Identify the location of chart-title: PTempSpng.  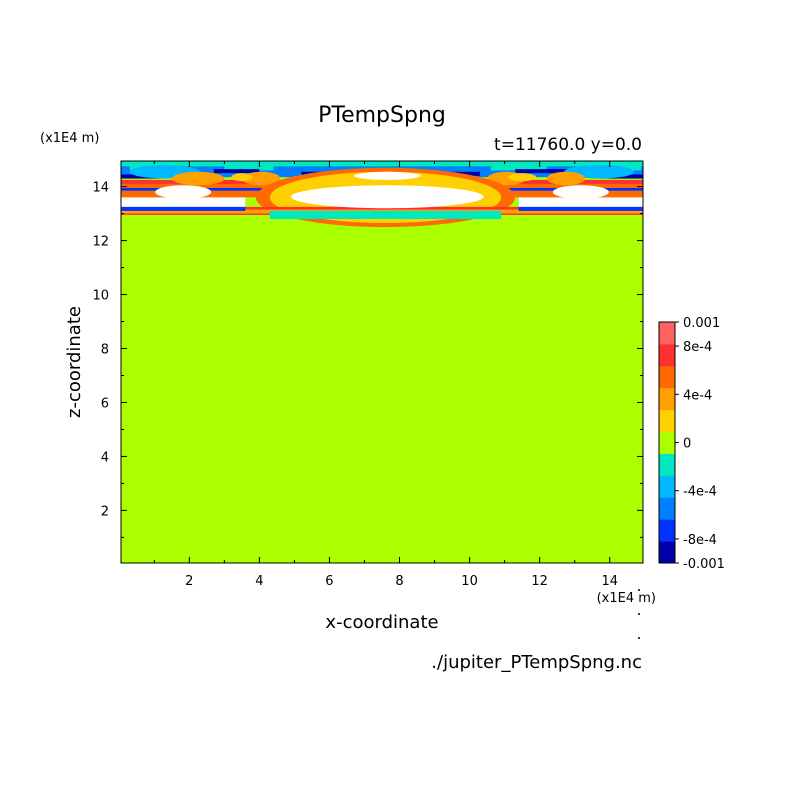
(382, 115).